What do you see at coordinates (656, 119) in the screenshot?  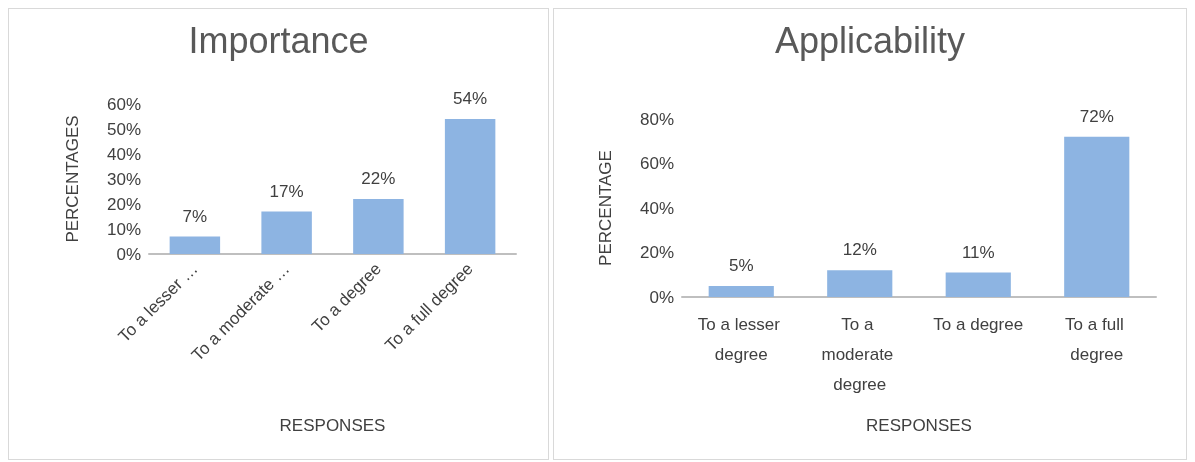 I see `y-tick-label: 80%` at bounding box center [656, 119].